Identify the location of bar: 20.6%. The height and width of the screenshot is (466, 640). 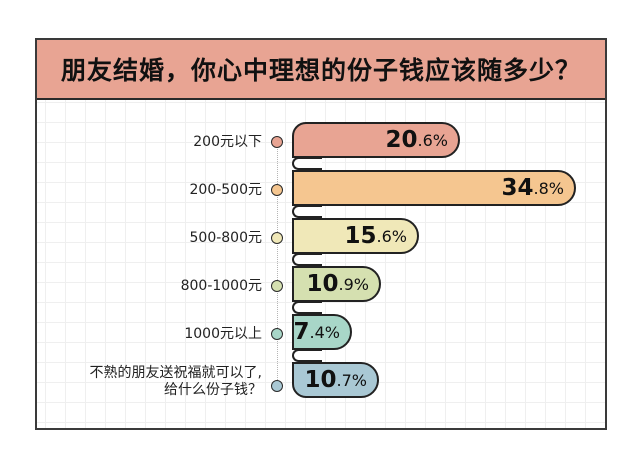
(376, 140).